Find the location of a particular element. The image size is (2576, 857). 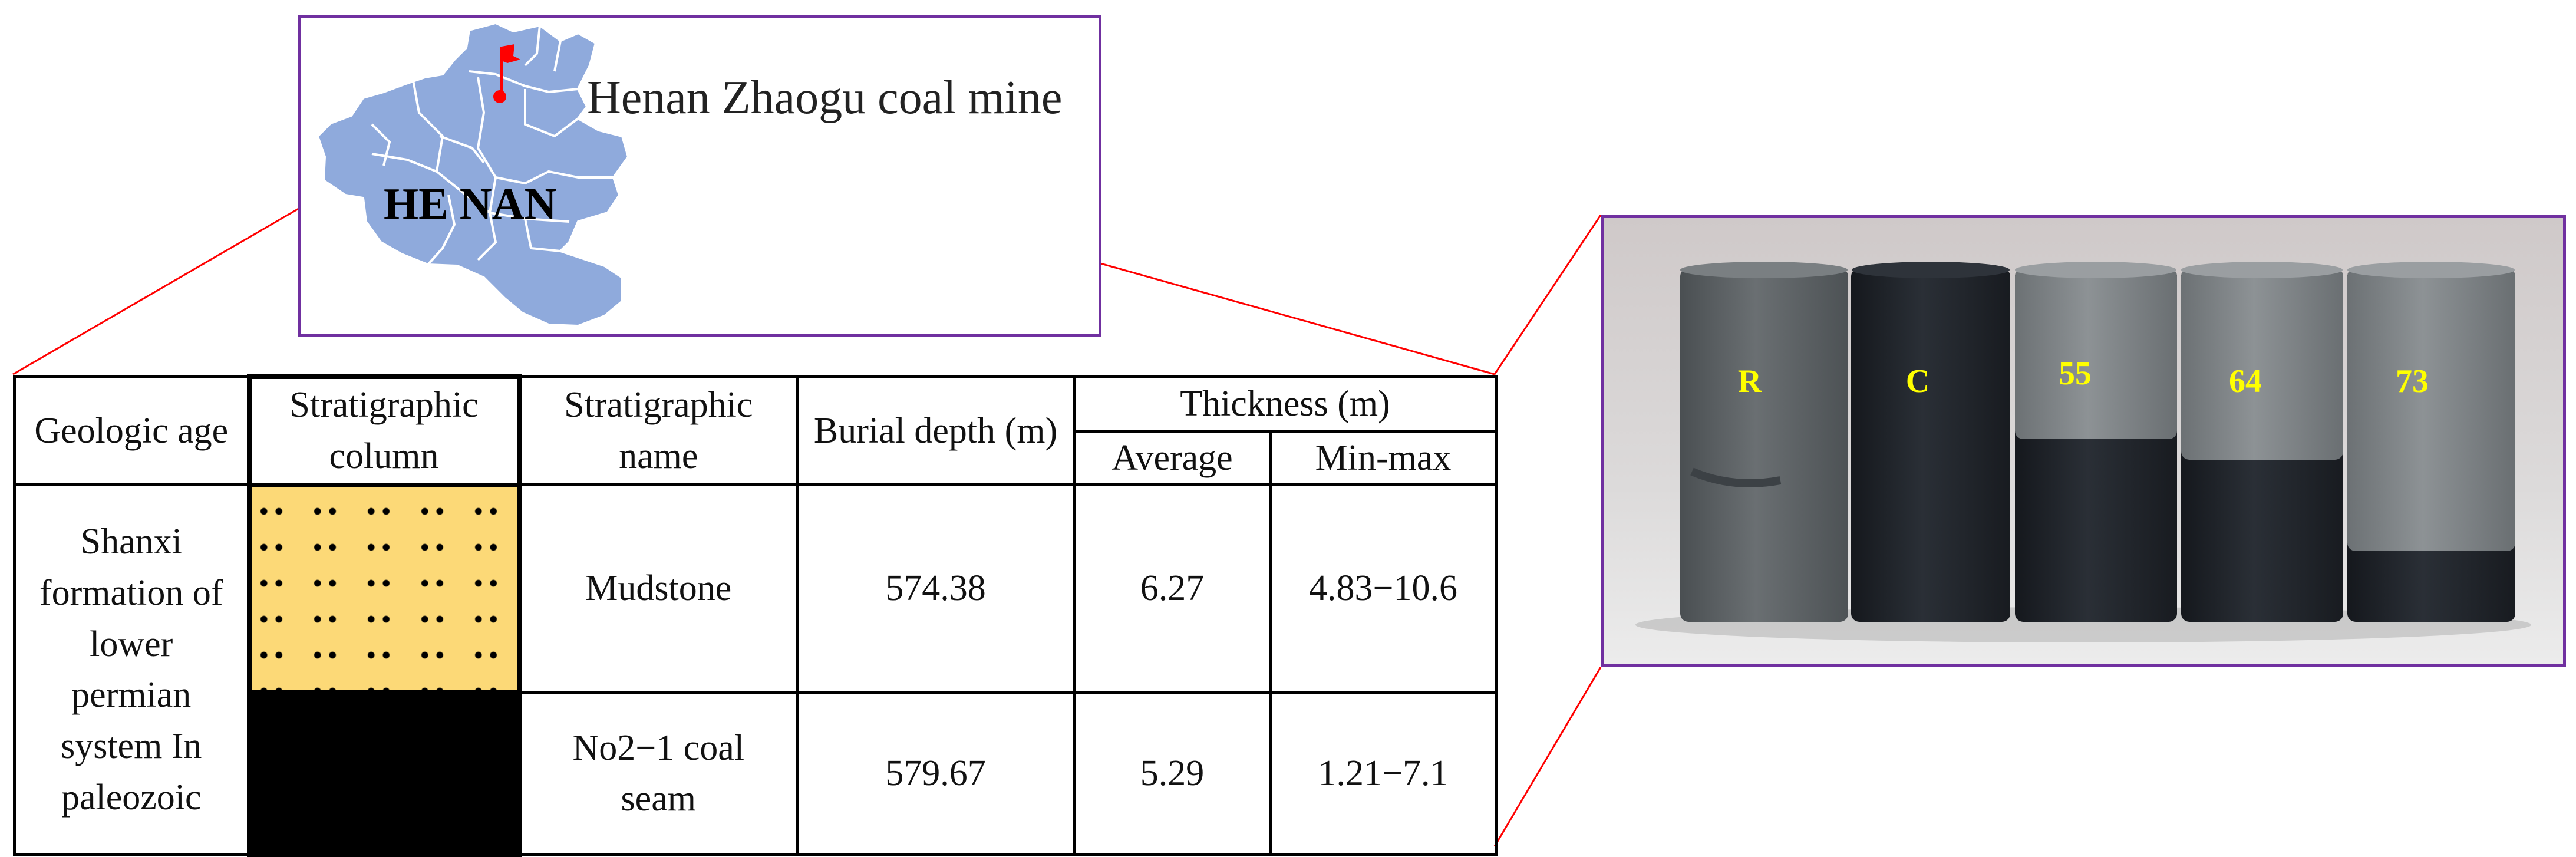

core-label-73: 73 is located at coordinates (2412, 382).